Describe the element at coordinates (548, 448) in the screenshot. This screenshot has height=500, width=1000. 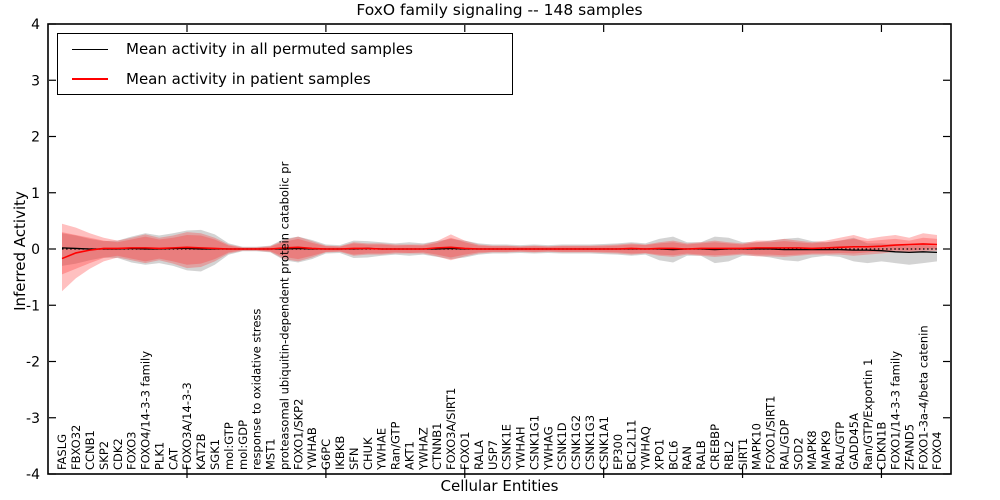
I see `x-category-label: YWHAG` at that location.